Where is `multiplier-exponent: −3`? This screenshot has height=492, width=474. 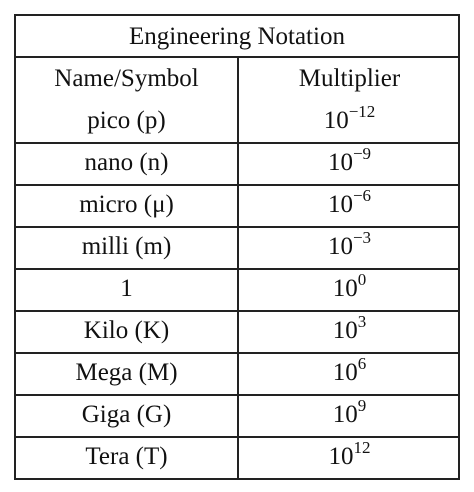 multiplier-exponent: −3 is located at coordinates (362, 237).